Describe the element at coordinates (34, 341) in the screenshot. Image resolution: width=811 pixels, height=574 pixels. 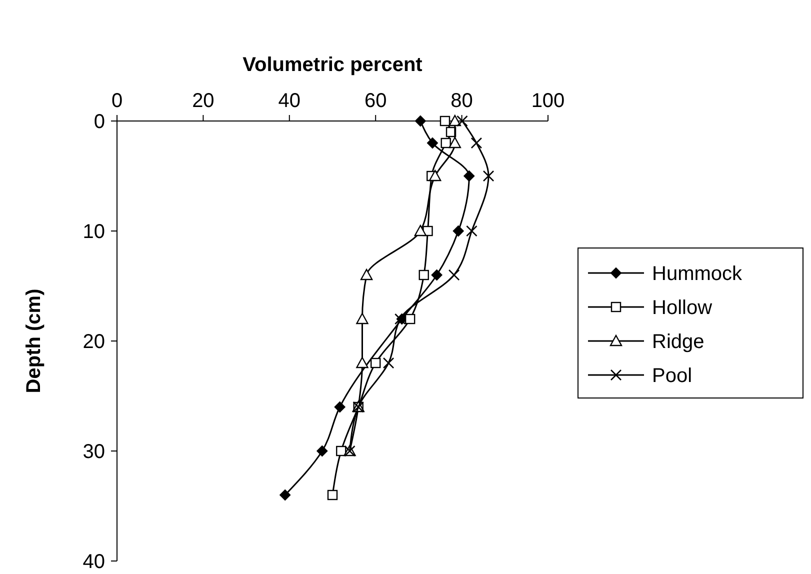
I see `y-axis-title: Depth (cm)` at that location.